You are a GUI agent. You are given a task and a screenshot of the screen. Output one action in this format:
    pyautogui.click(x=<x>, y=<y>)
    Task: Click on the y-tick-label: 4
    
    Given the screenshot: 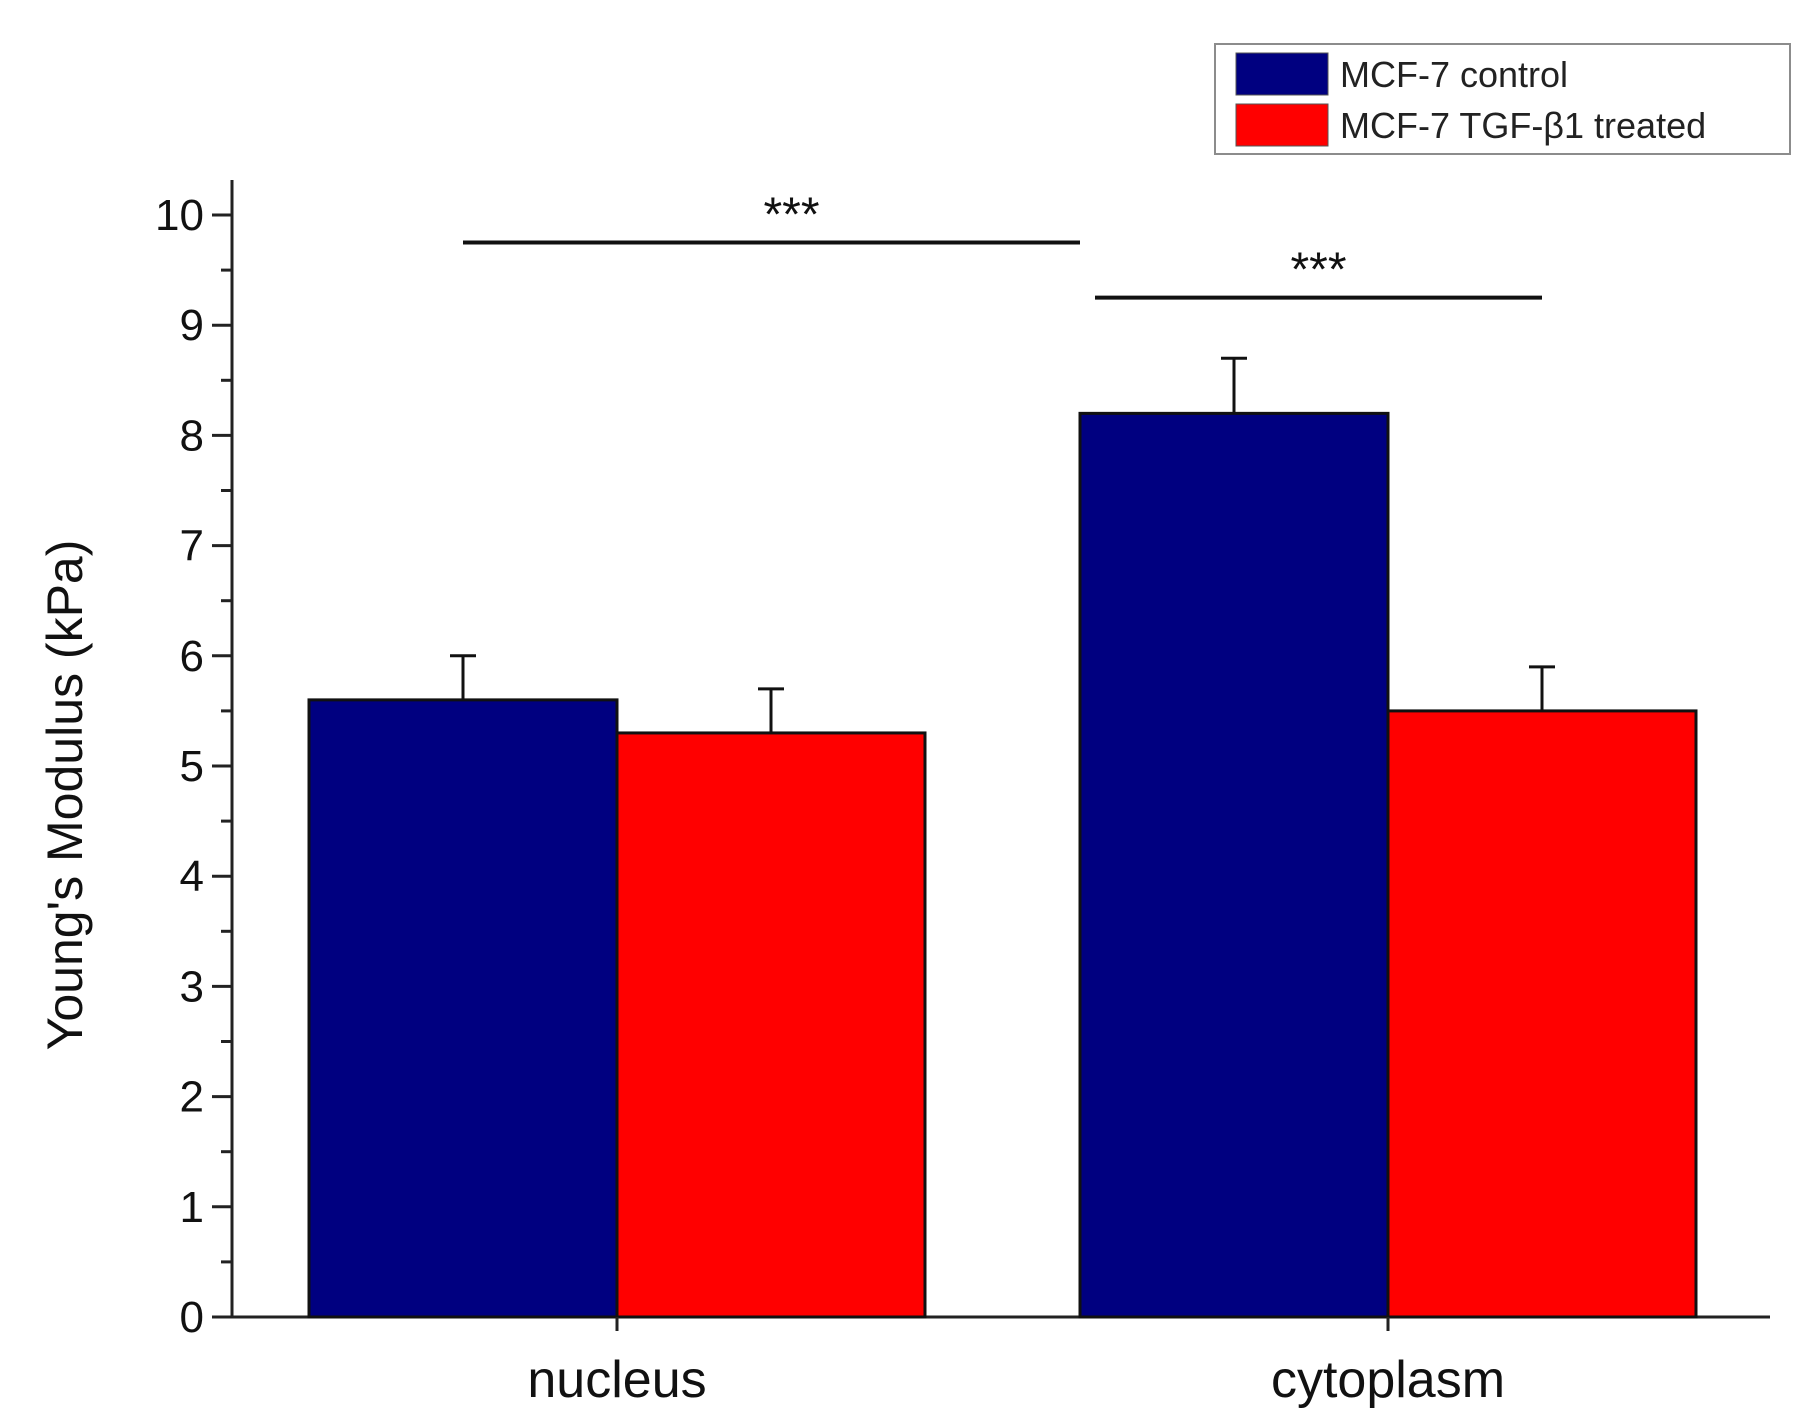 What is the action you would take?
    pyautogui.click(x=192, y=876)
    